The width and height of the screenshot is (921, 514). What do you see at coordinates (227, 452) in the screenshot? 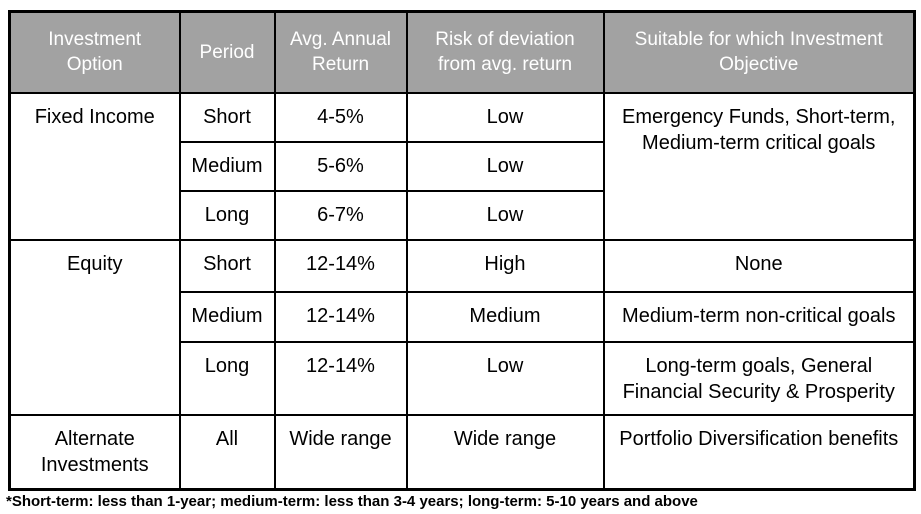
I see `cell-period: All` at bounding box center [227, 452].